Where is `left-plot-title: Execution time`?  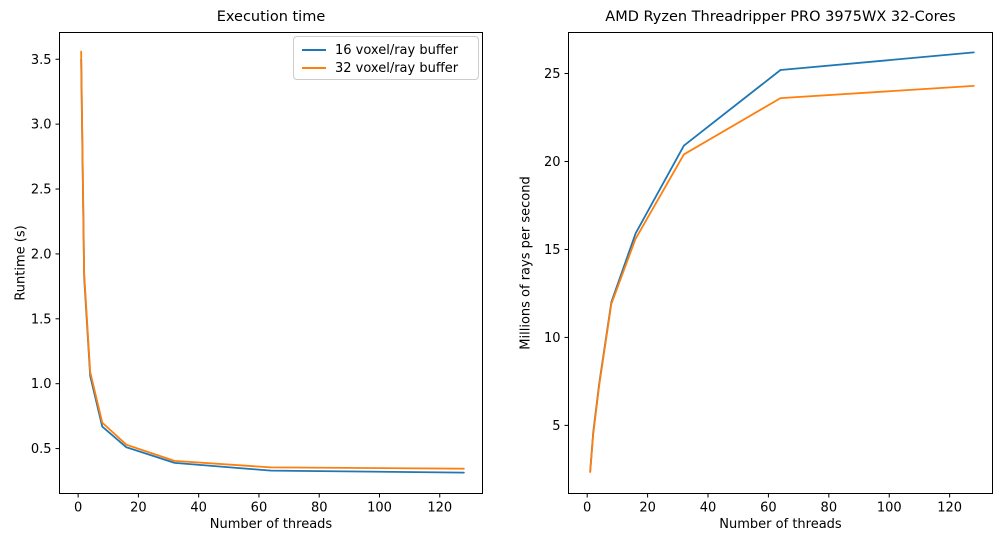 left-plot-title: Execution time is located at coordinates (271, 17).